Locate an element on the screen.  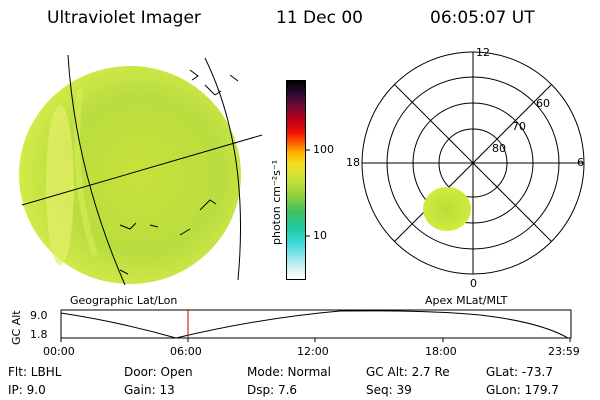
info-dsp: Dsp: 7.6 is located at coordinates (272, 390).